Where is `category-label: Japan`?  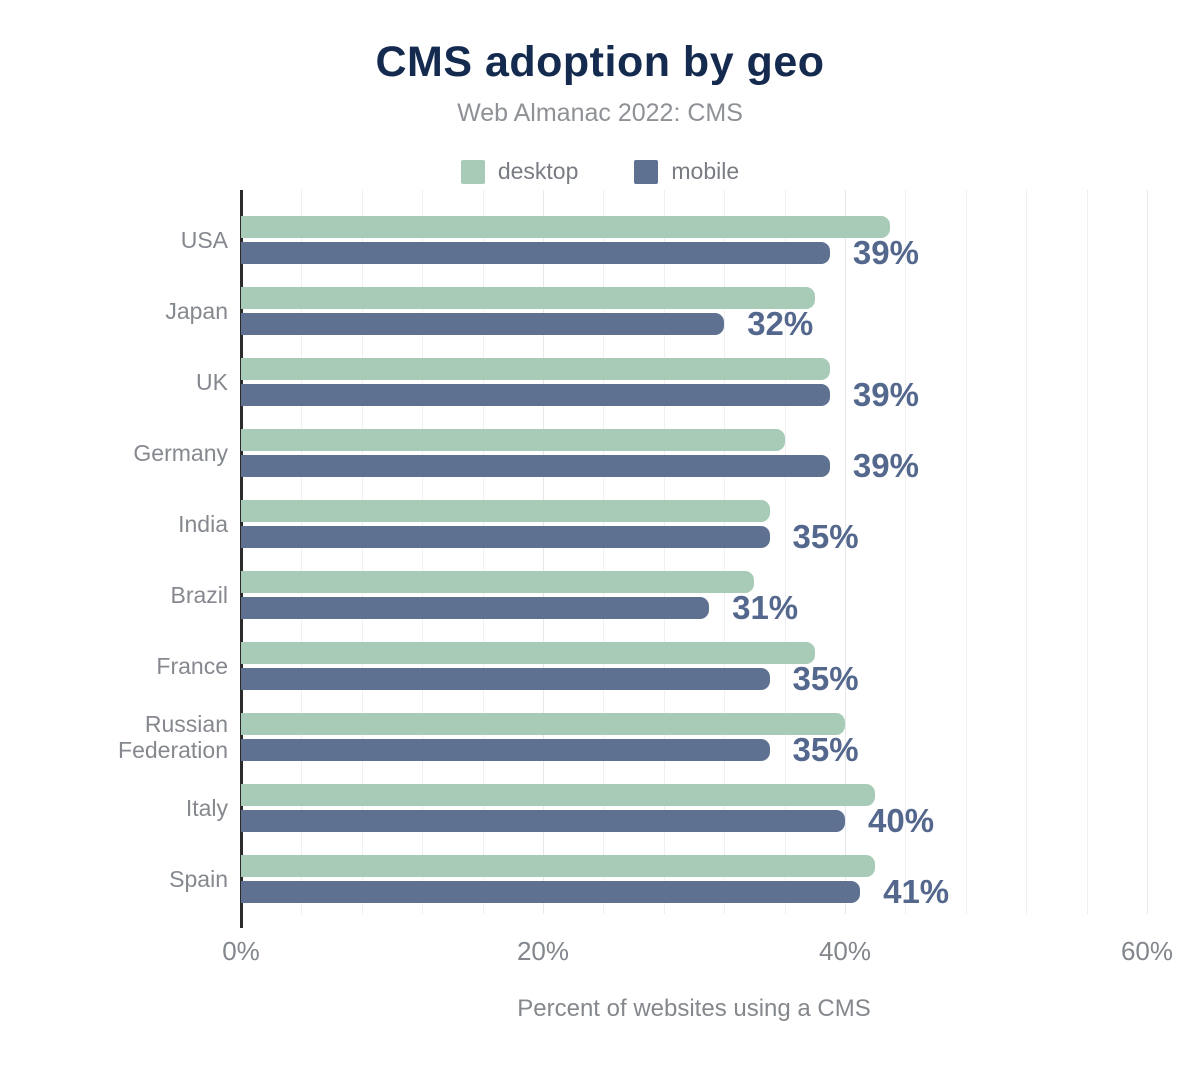 category-label: Japan is located at coordinates (196, 310).